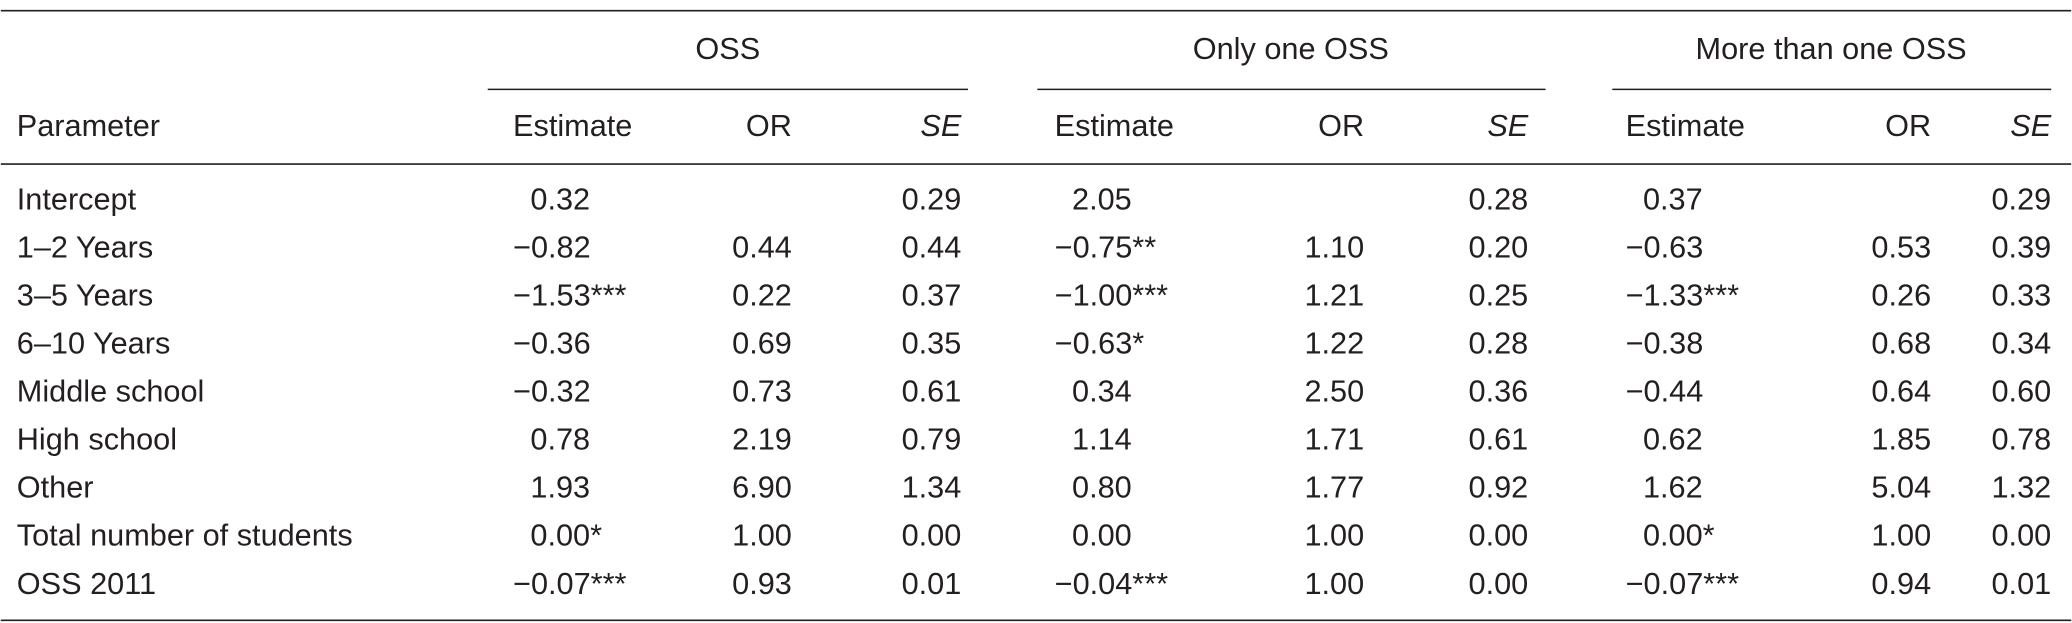 This screenshot has width=2072, height=623. Describe the element at coordinates (1901, 439) in the screenshot. I see `cell: 1.85` at that location.